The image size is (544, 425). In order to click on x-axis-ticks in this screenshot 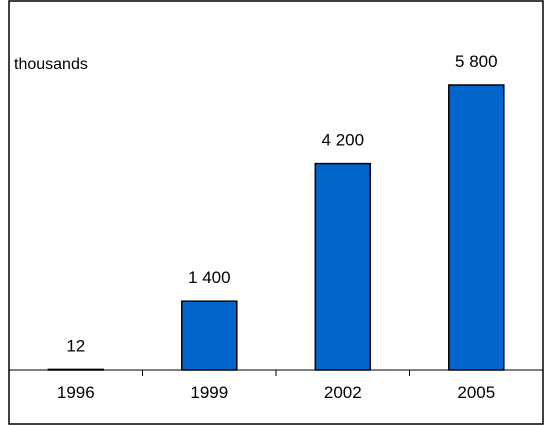, I will do `click(276, 373)`.